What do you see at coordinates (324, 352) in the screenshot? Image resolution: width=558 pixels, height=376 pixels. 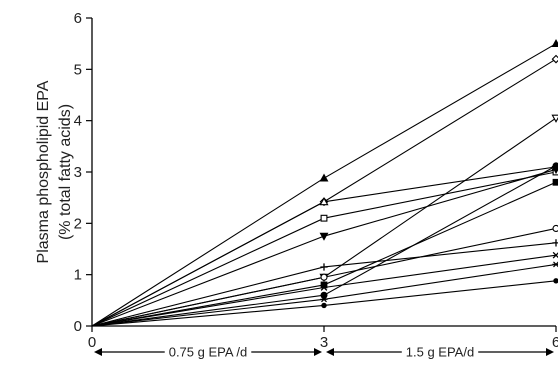 I see `dose-ranges: 0.75 g EPA /d 1.5 g EPA/d` at bounding box center [324, 352].